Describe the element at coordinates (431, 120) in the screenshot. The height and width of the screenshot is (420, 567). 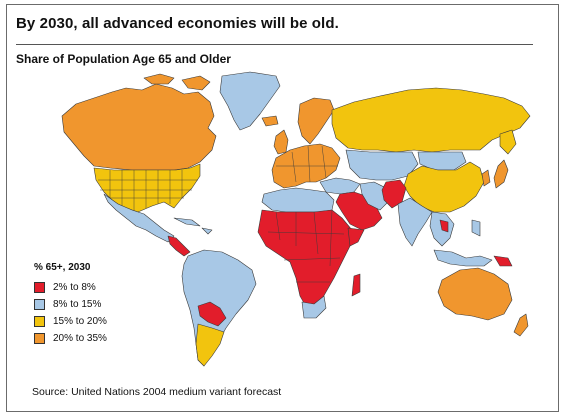
I see `region-russia` at that location.